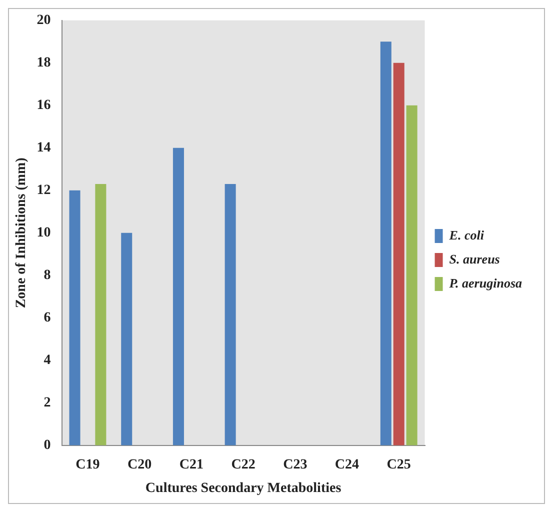 The width and height of the screenshot is (553, 512). I want to click on y-tick-label: 4, so click(47, 360).